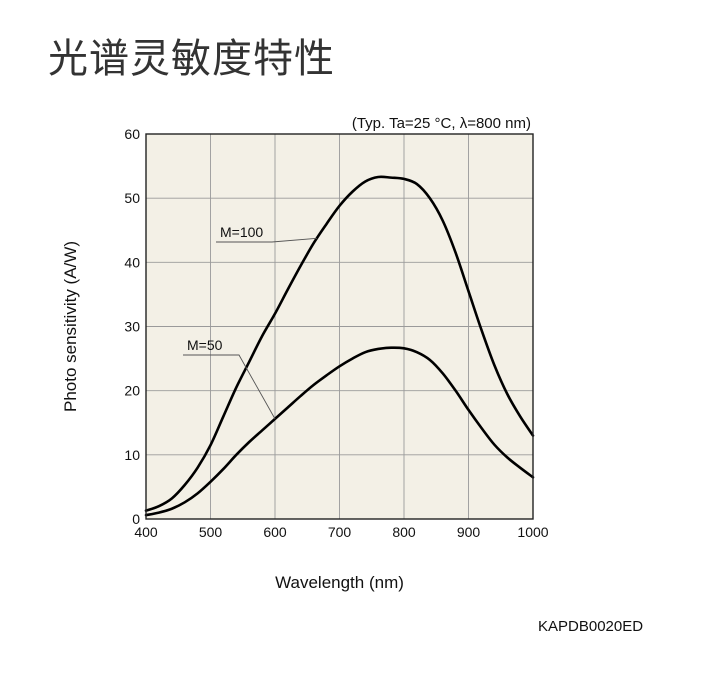 The image size is (724, 682). What do you see at coordinates (441, 123) in the screenshot?
I see `condition-note: (Typ. Ta=25 °C, λ=800 nm)` at bounding box center [441, 123].